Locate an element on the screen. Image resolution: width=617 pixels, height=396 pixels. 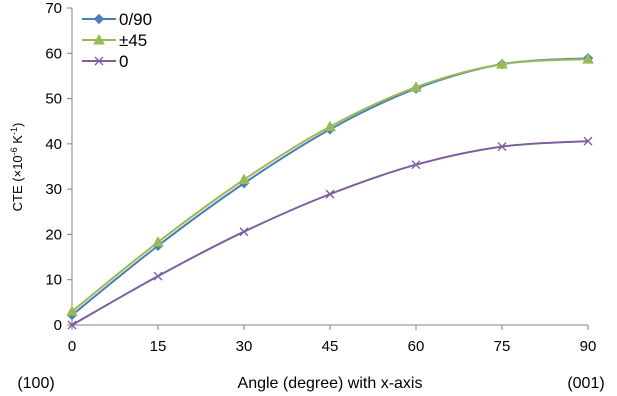
y-tick-label: 10 is located at coordinates (53, 280).